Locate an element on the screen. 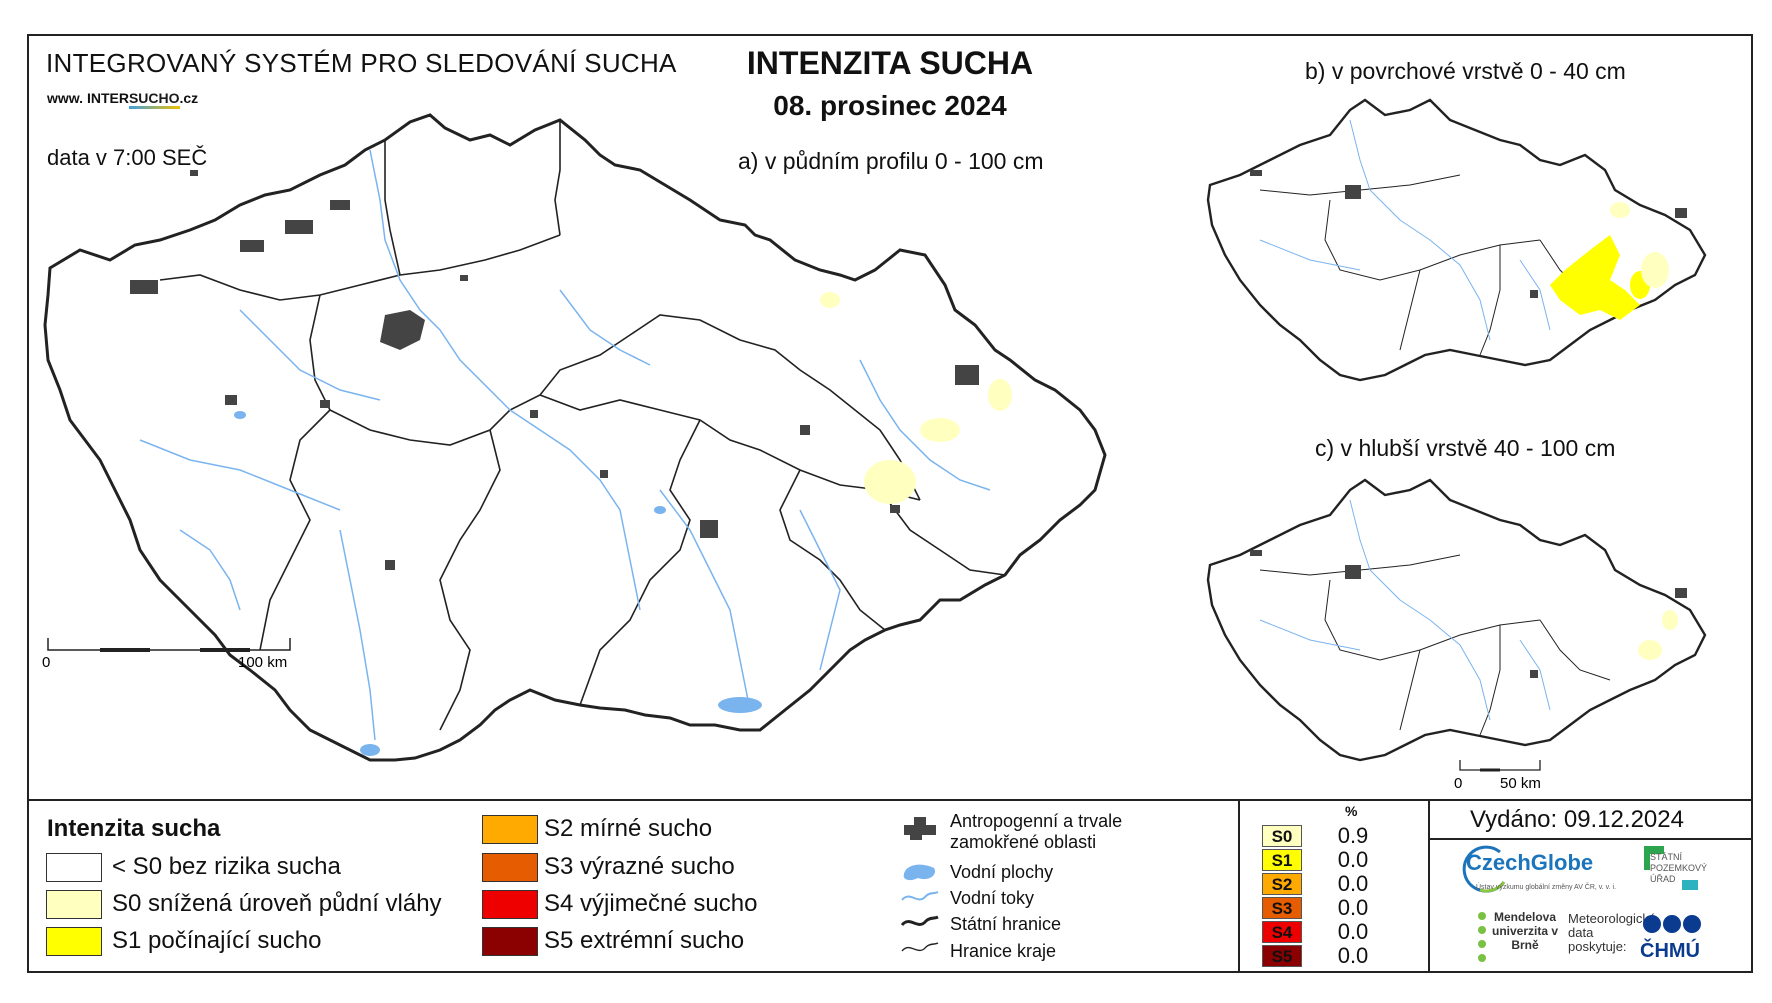 The width and height of the screenshot is (1772, 1003). mendel-logo-icon is located at coordinates (1482, 937).